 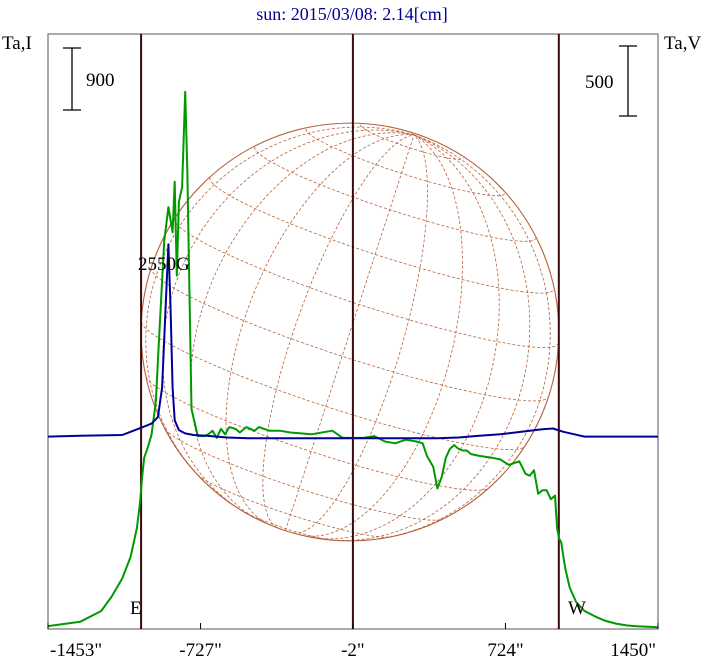 I want to click on x-tick-label: -2", so click(x=353, y=650).